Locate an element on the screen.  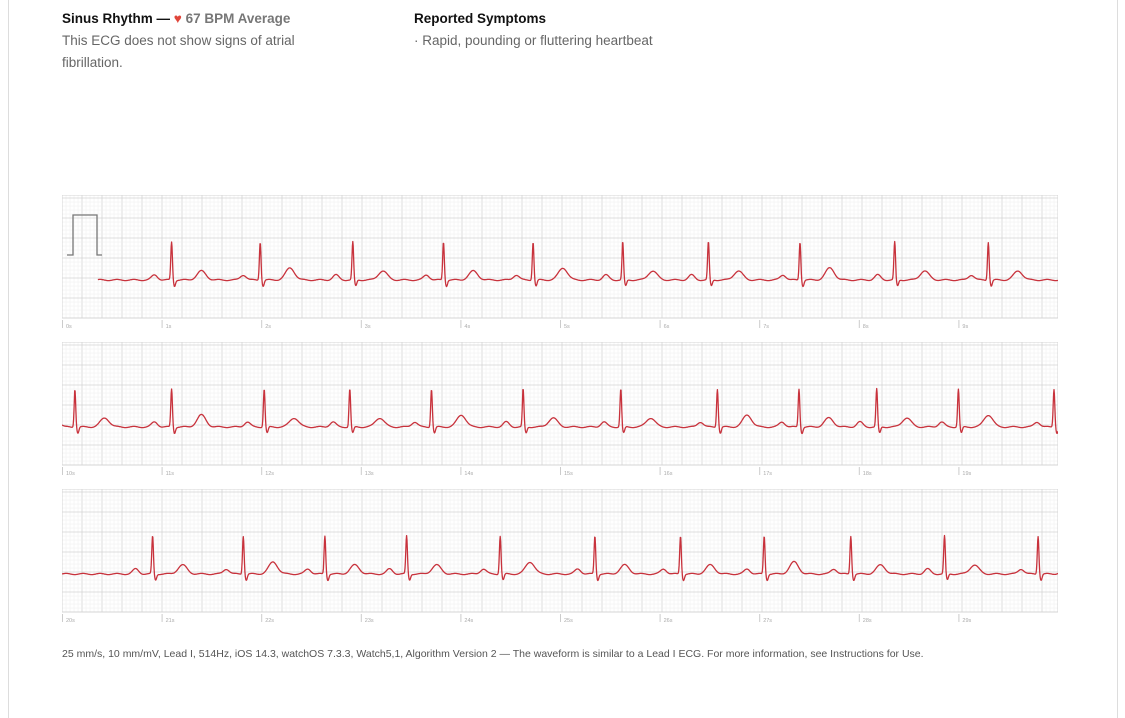
time-tick-label: 13s is located at coordinates (369, 474).